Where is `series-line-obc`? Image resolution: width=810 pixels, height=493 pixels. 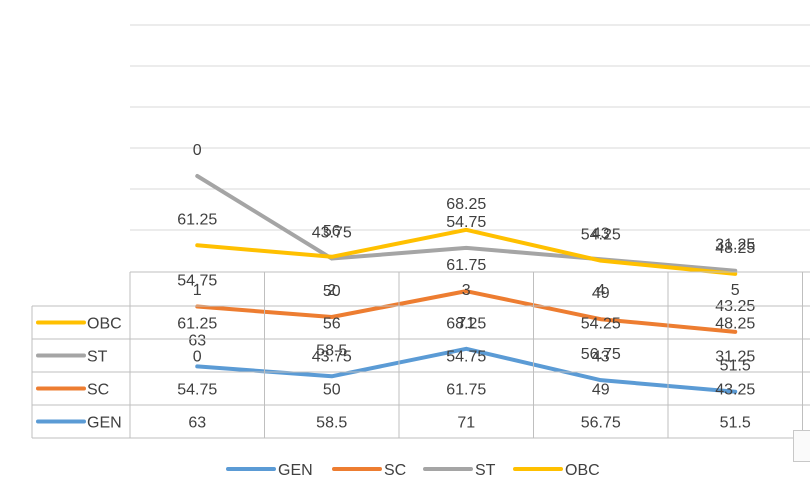
series-line-obc is located at coordinates (466, 251).